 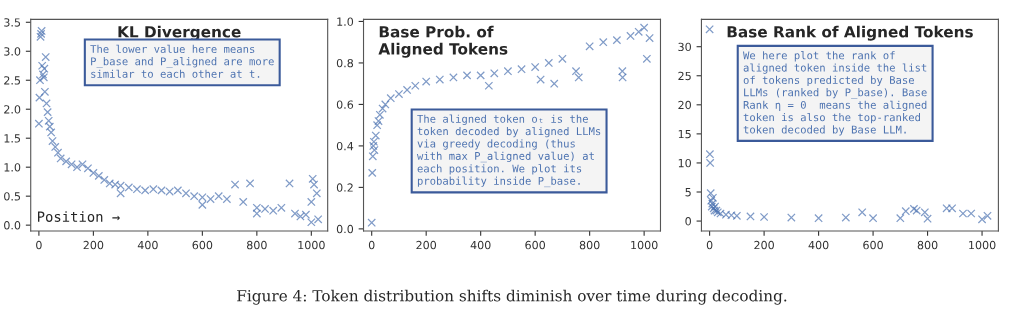 What do you see at coordinates (688, 192) in the screenshot?
I see `y-tick-label: 5` at bounding box center [688, 192].